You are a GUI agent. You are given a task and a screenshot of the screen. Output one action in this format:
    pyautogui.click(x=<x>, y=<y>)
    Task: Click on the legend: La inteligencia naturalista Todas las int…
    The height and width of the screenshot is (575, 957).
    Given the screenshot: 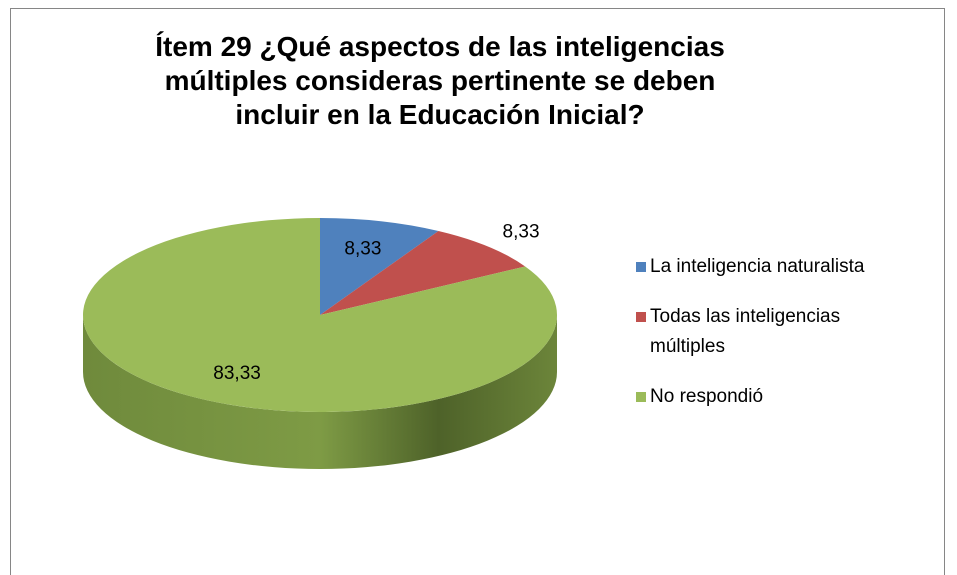 What is the action you would take?
    pyautogui.click(x=786, y=342)
    